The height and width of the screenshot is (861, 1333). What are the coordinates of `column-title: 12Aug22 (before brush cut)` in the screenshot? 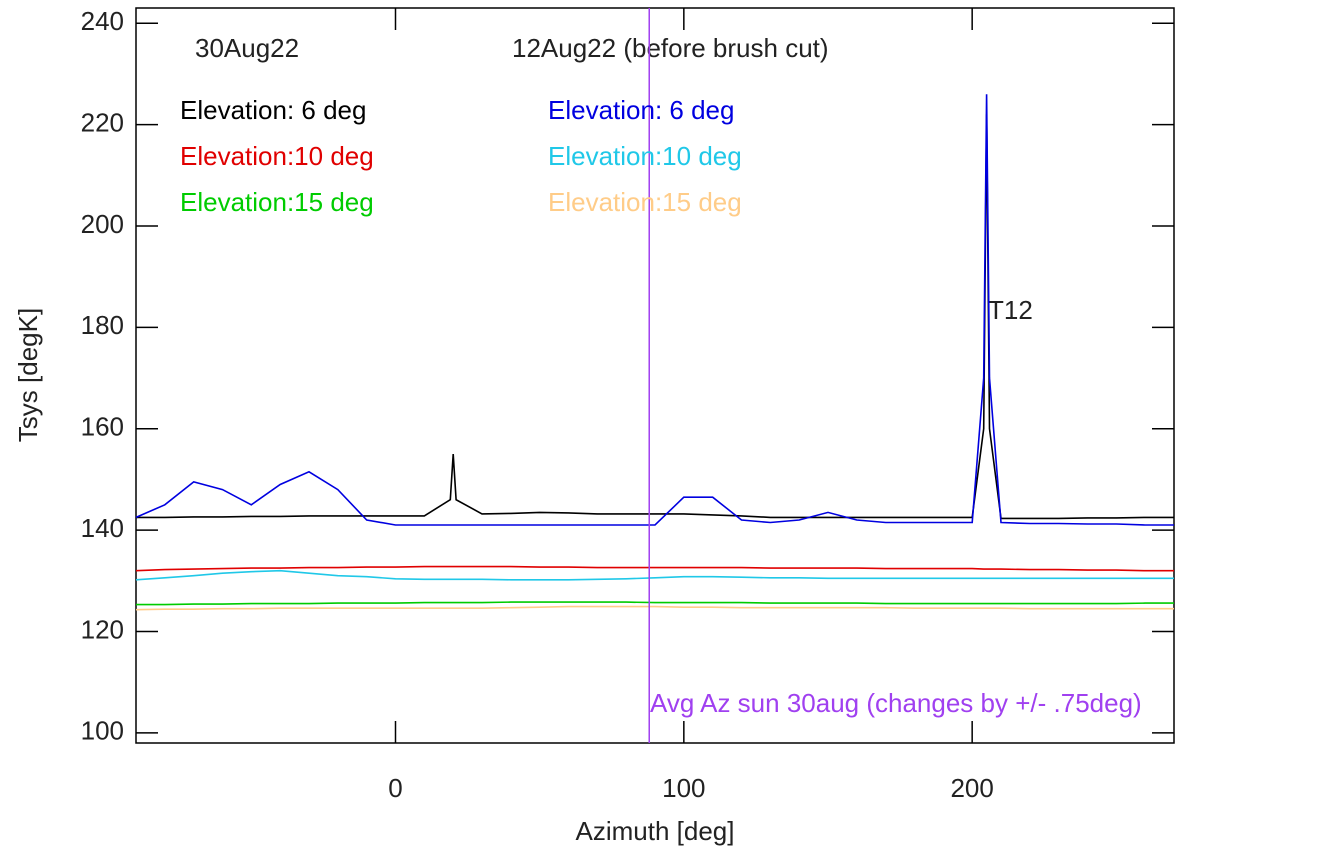 It's located at (670, 48).